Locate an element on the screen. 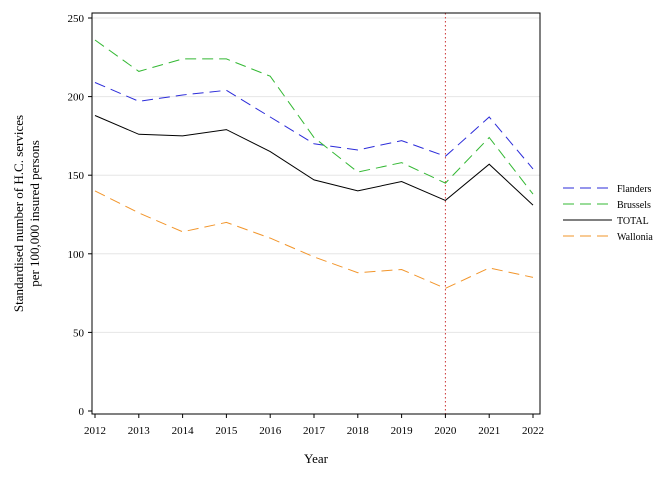 This screenshot has height=480, width=672. series-line-wallonia is located at coordinates (314, 239).